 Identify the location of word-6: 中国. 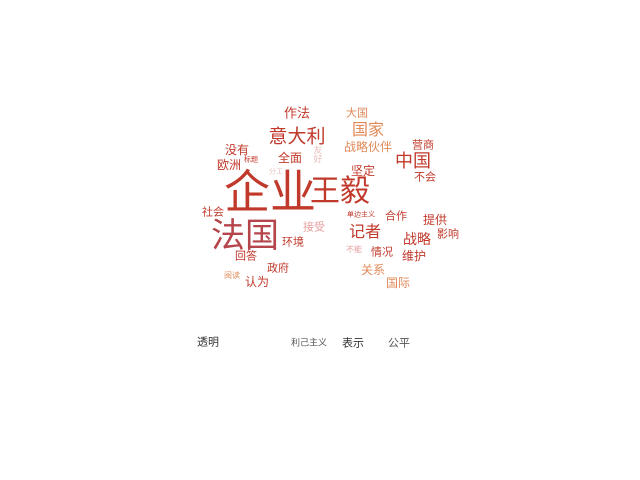
(413, 161).